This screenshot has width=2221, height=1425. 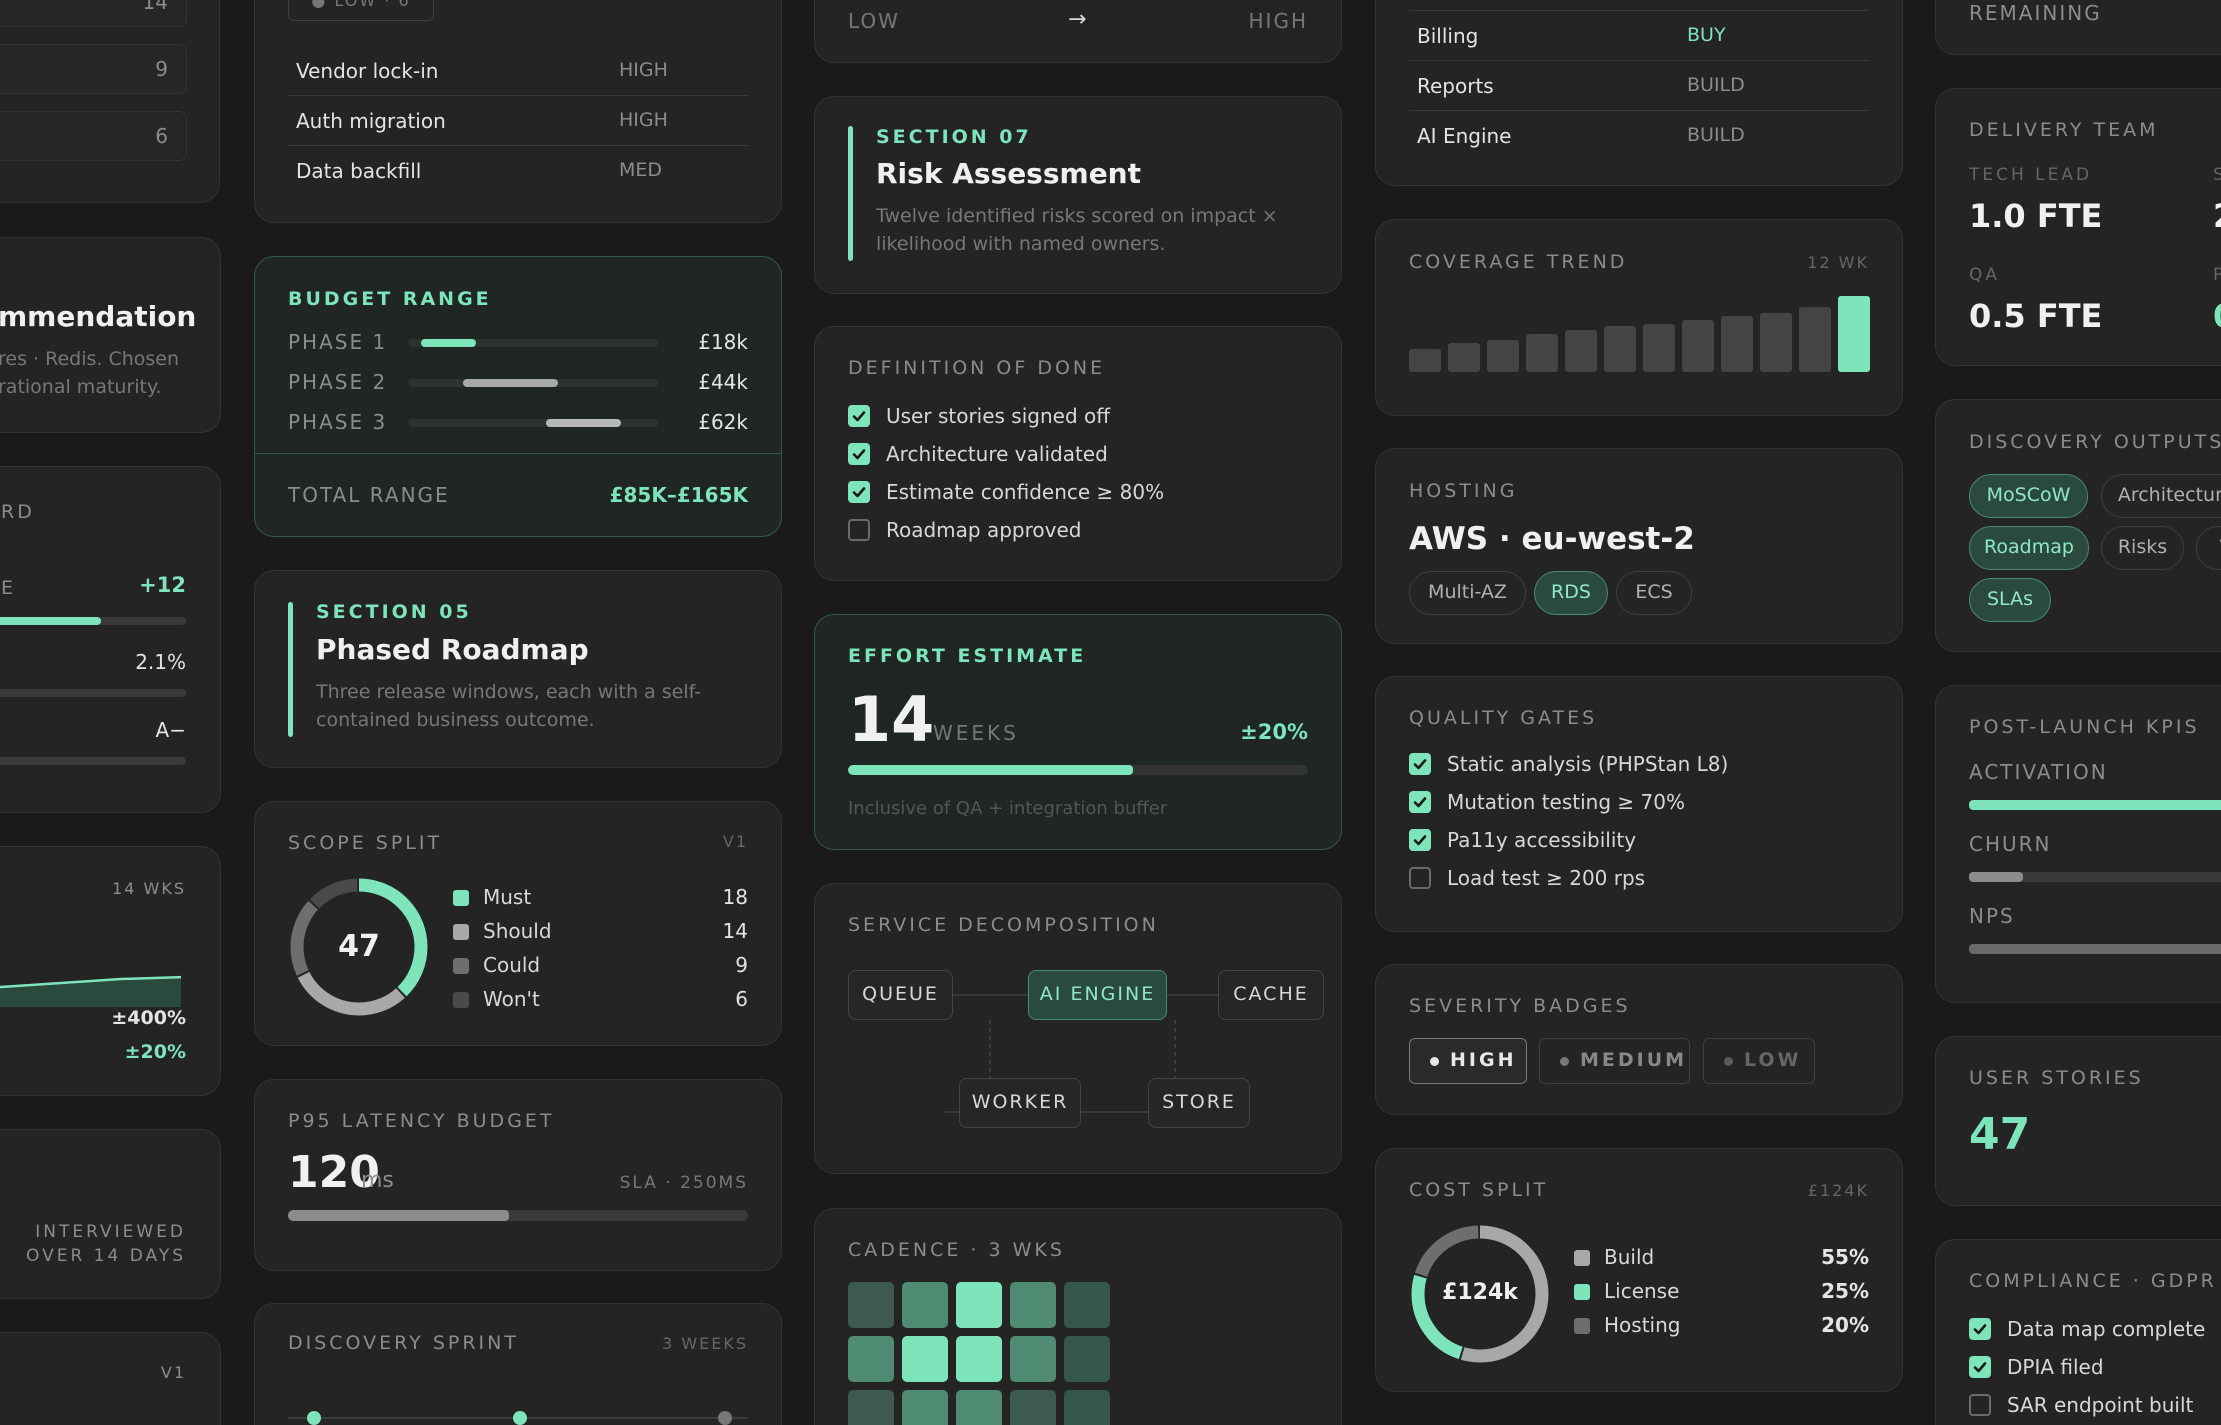 What do you see at coordinates (874, 21) in the screenshot?
I see `range-low: LOW` at bounding box center [874, 21].